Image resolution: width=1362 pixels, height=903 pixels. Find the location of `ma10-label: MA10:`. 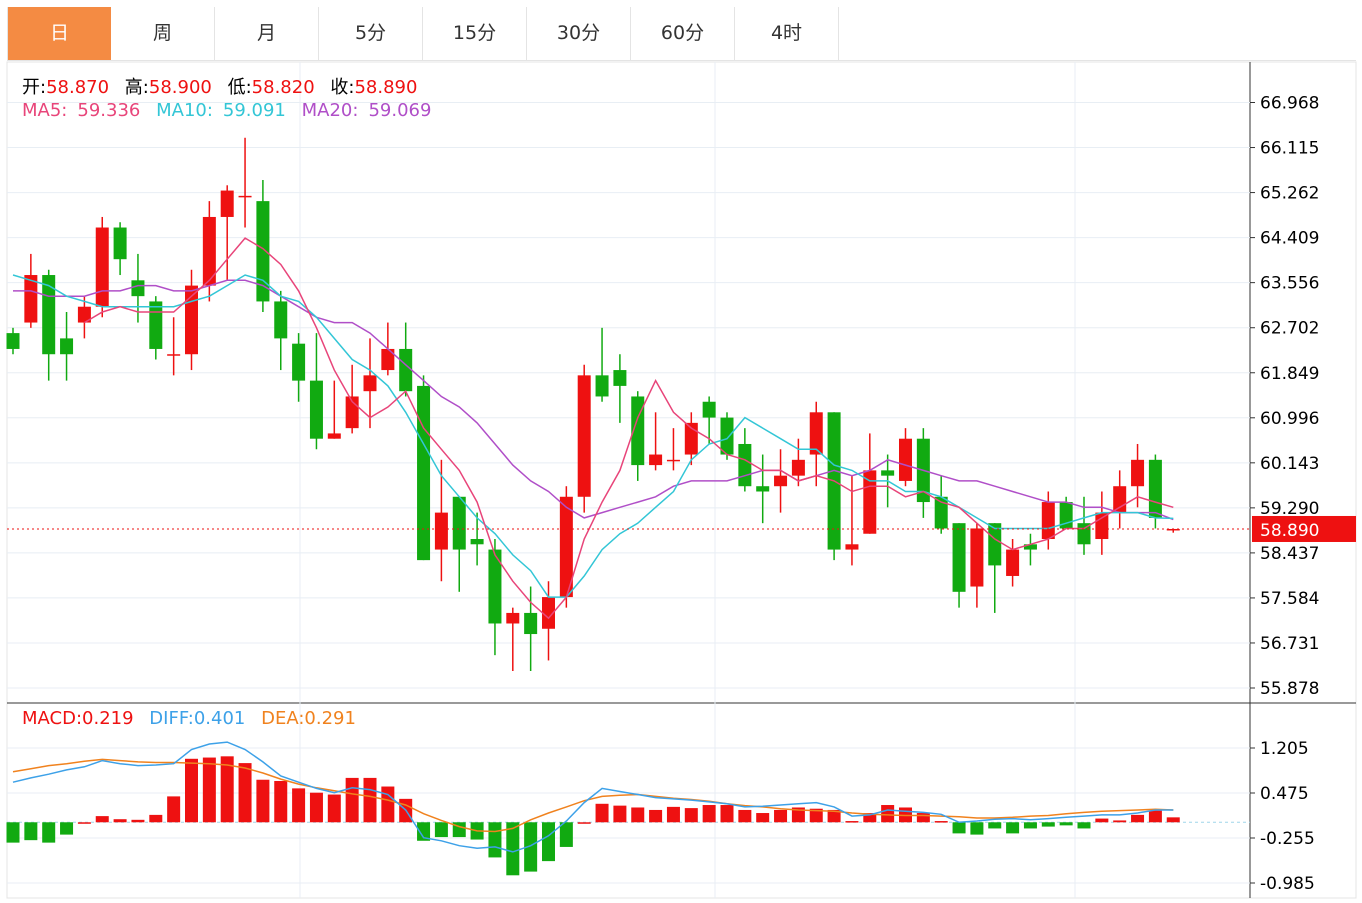

ma10-label: MA10: is located at coordinates (184, 110).